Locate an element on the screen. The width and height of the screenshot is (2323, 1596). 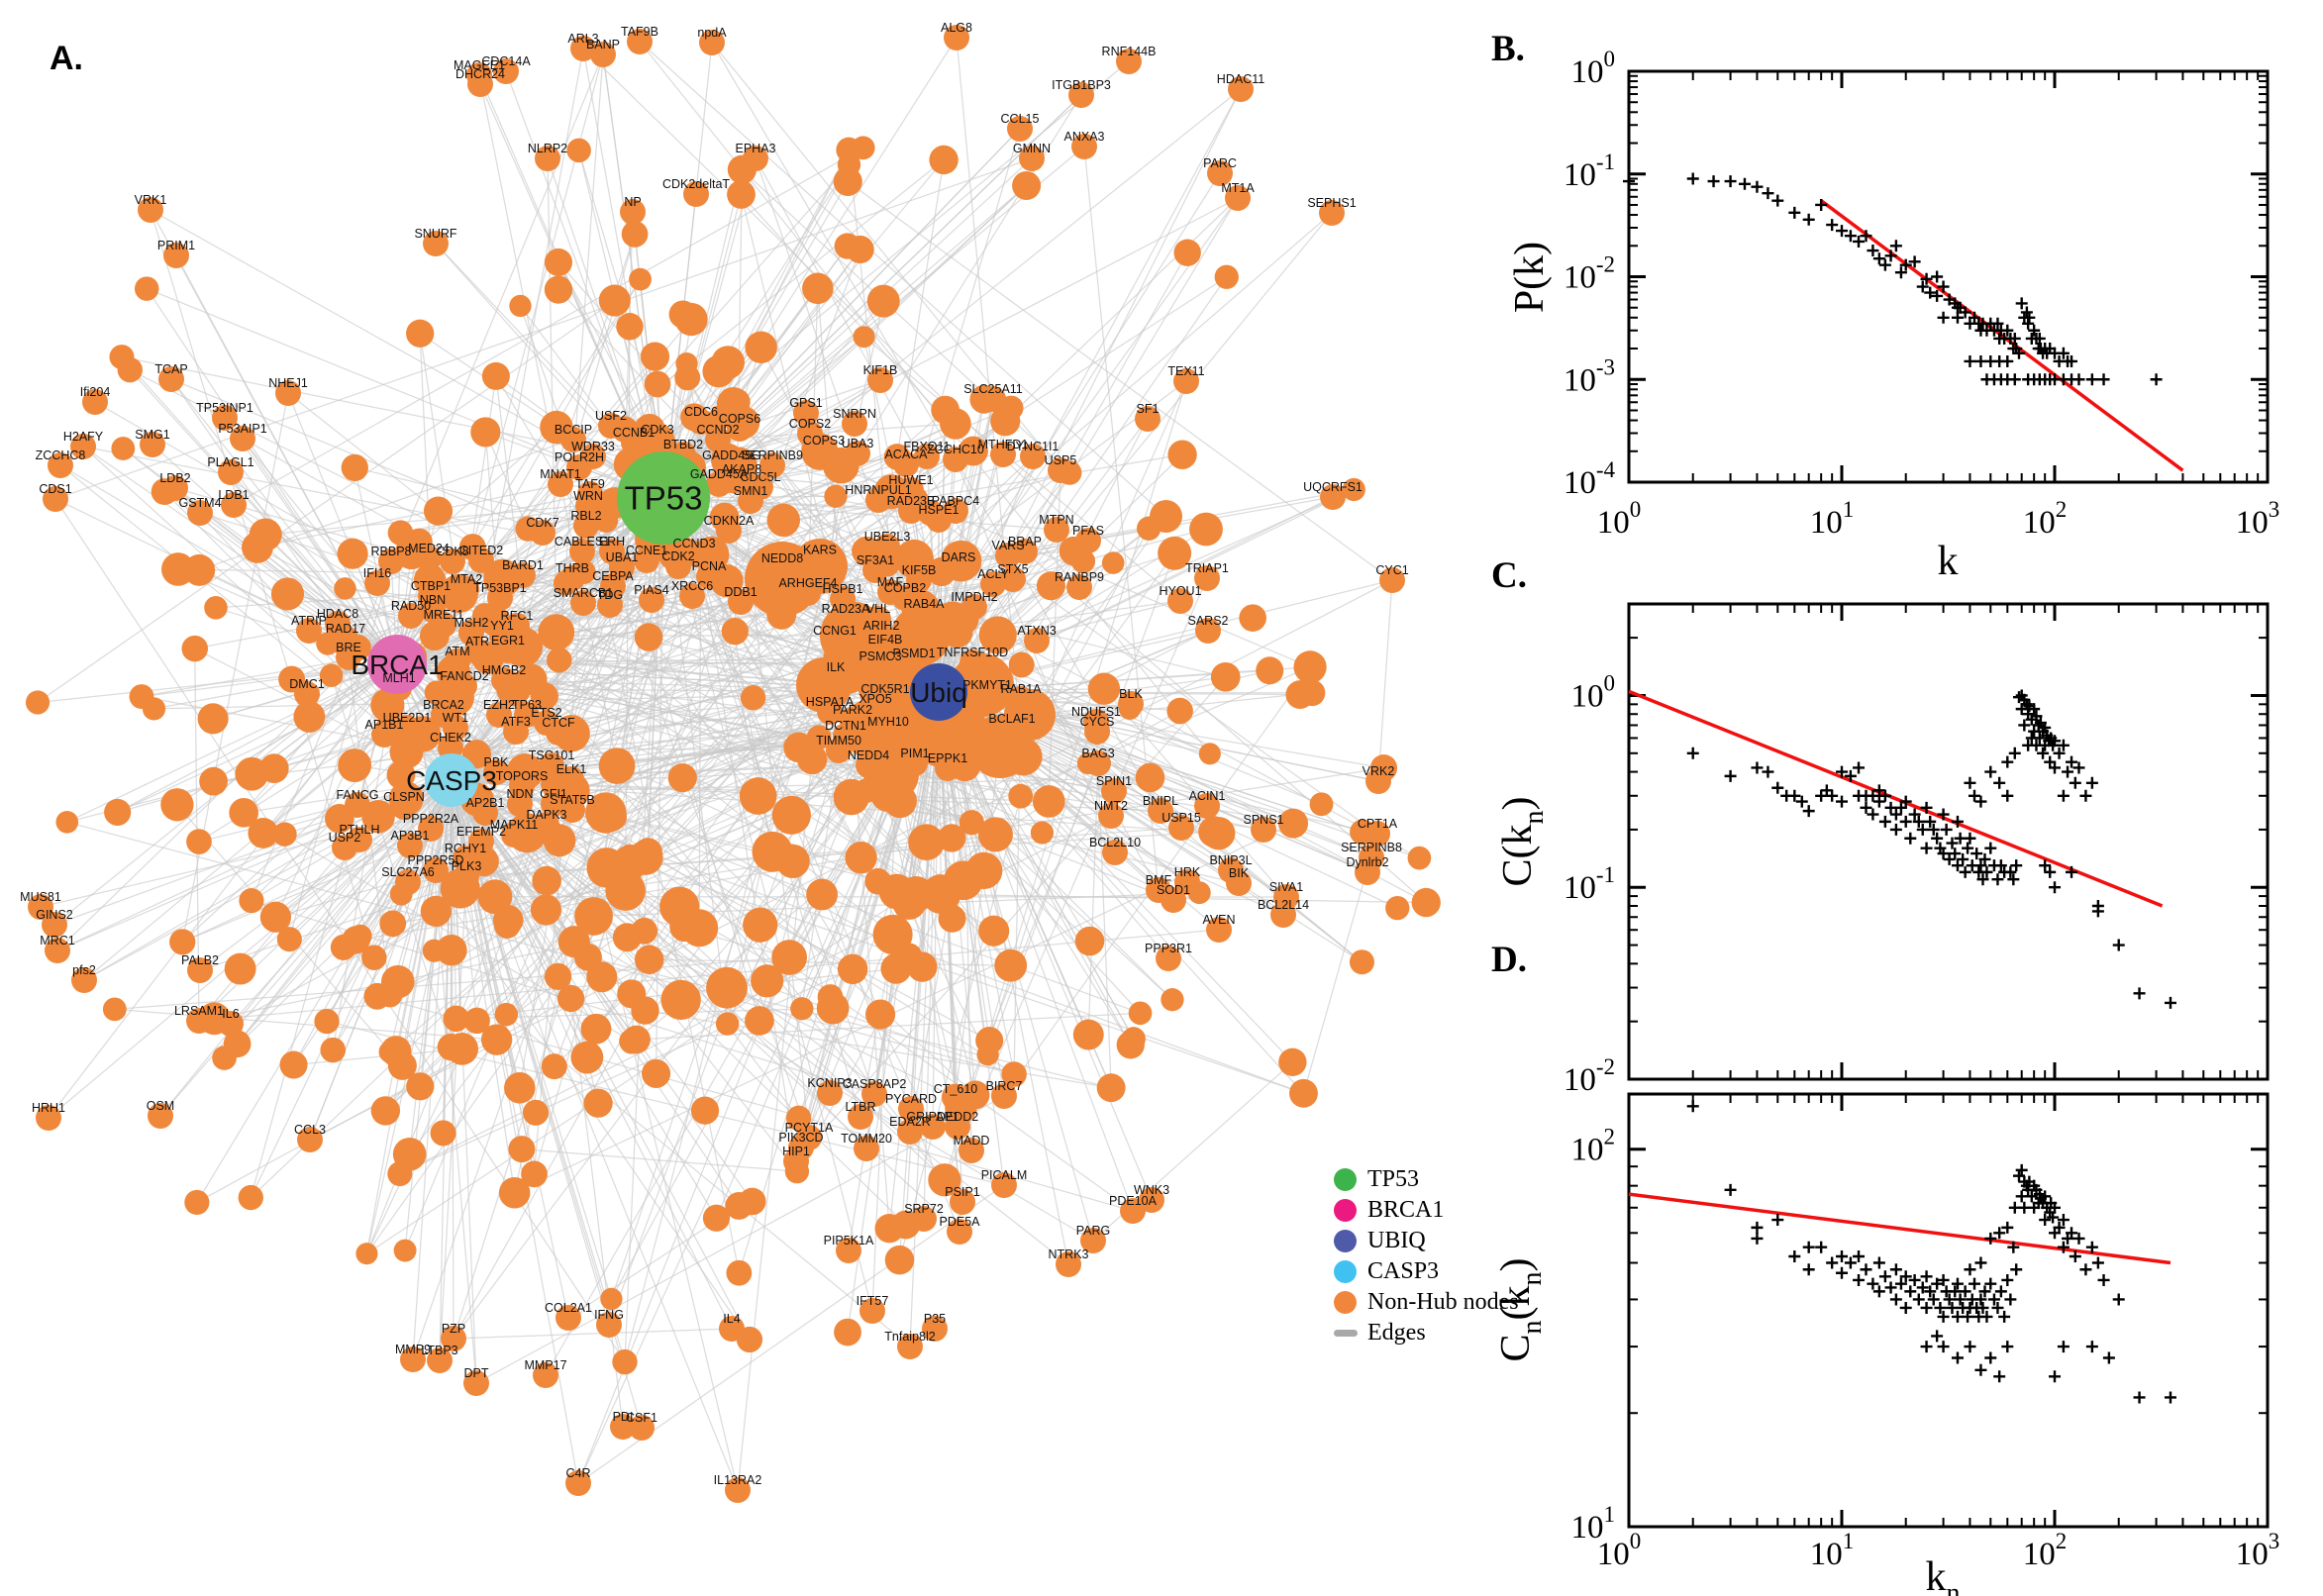
network-node-label: BCLAF1 is located at coordinates (1011, 719).